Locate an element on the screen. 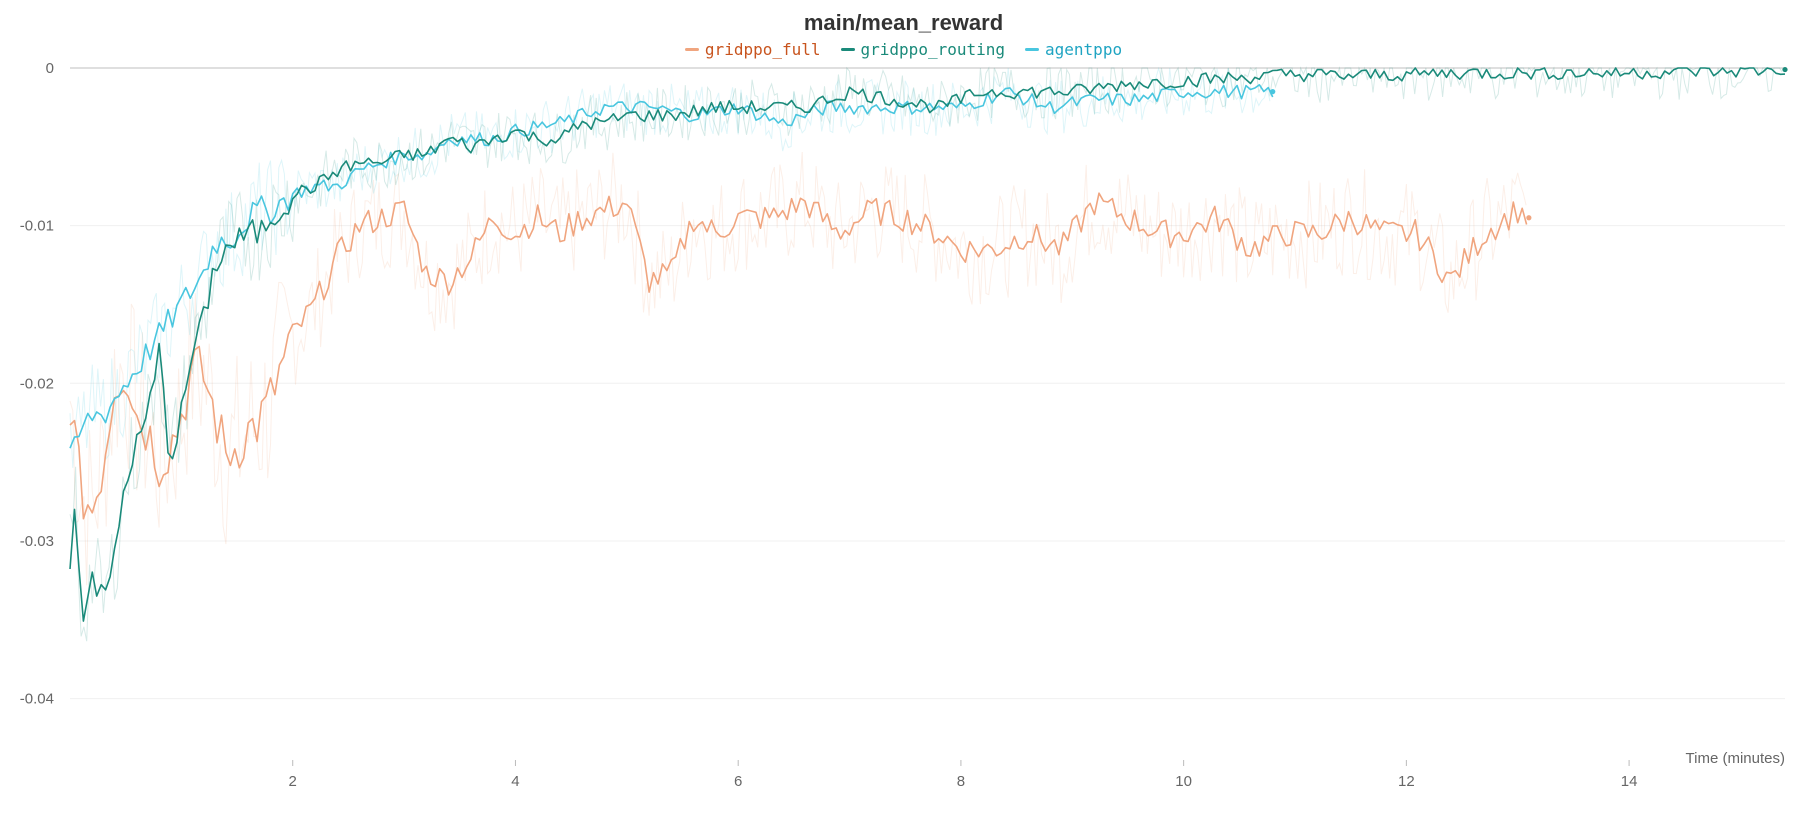 Image resolution: width=1807 pixels, height=818 pixels. legend: gridppo_full gridppo_routing agentppo is located at coordinates (903, 49).